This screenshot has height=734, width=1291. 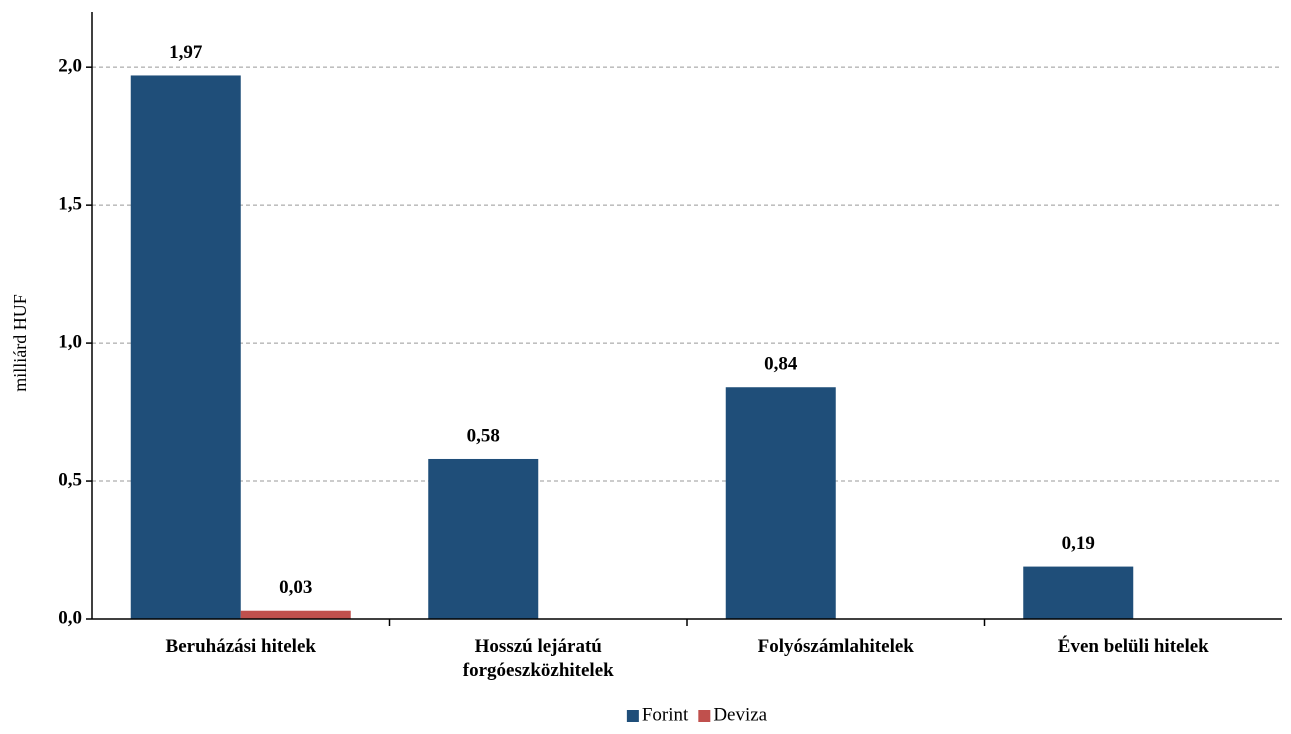 I want to click on data-label: 0,84, so click(x=781, y=364).